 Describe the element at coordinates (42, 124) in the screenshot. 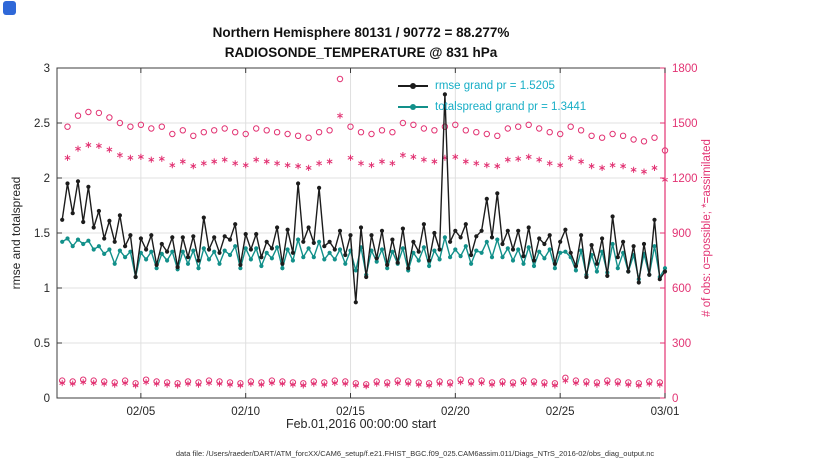

I see `svg-text: 2.5` at that location.